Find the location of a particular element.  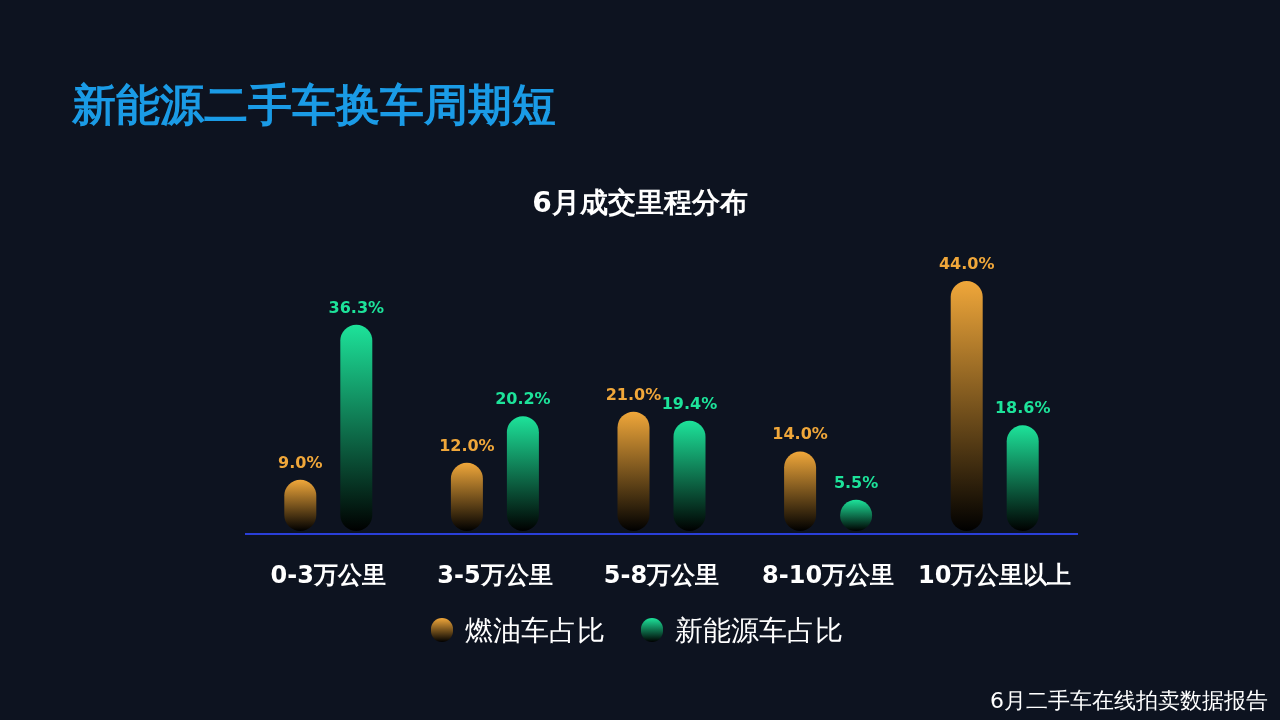

x-tick-label: 3-5万公里 is located at coordinates (495, 575).